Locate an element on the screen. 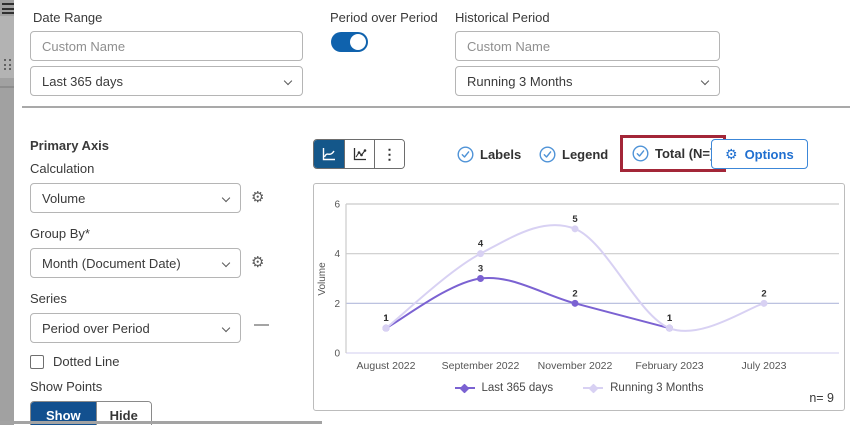 This screenshot has width=850, height=425. vertical-ellipsis-icon: ⋮ is located at coordinates (389, 154).